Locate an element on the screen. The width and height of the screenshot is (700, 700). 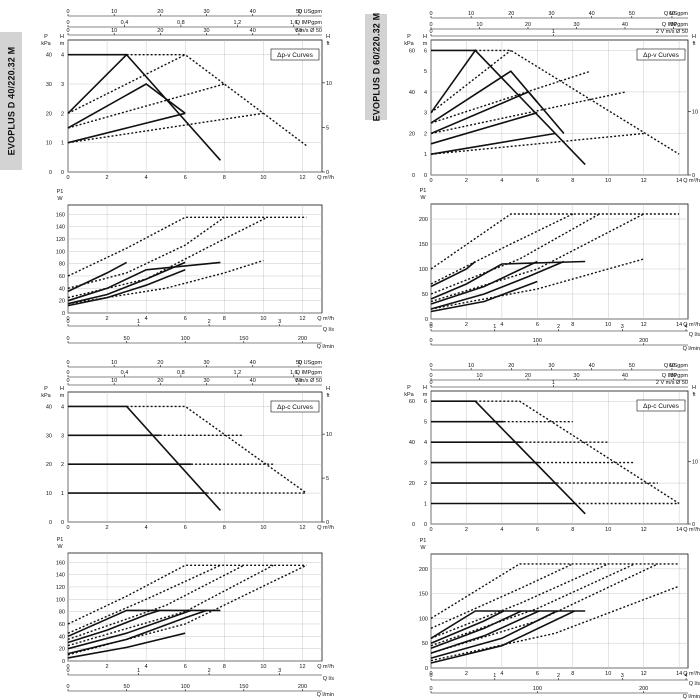
legend-label: Δp-c Curves is located at coordinates (661, 406).